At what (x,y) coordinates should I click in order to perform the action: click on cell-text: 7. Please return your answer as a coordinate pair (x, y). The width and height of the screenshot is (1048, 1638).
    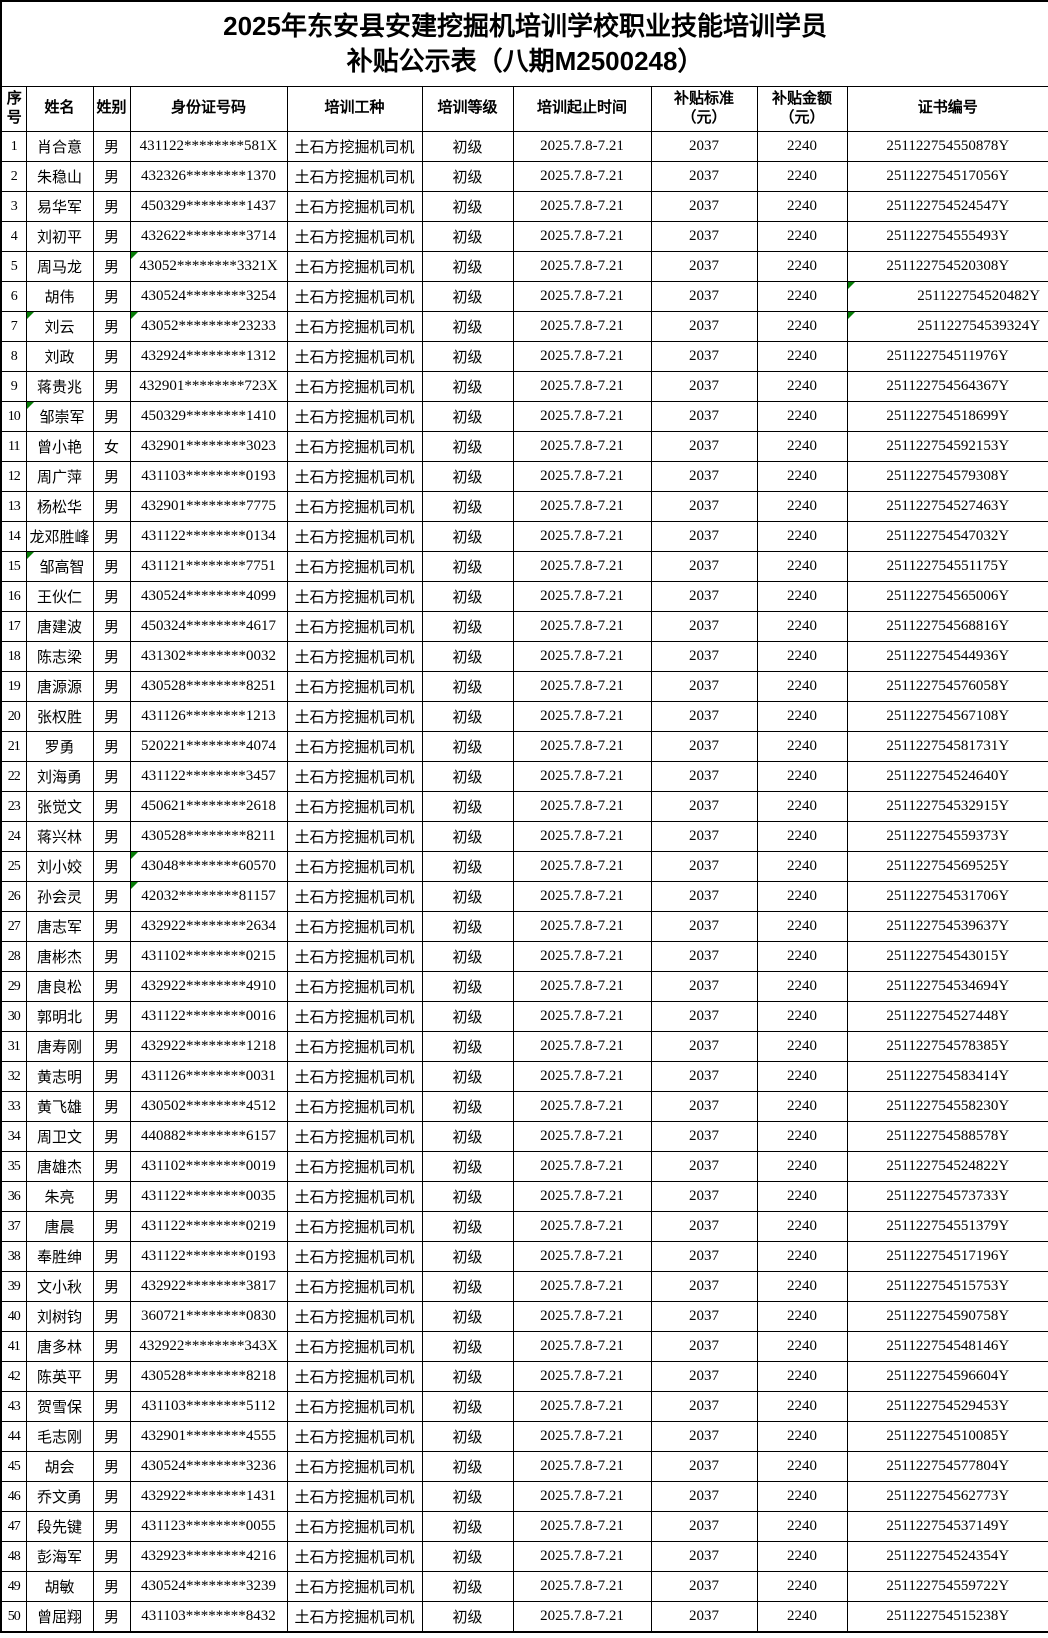
    Looking at the image, I should click on (14, 326).